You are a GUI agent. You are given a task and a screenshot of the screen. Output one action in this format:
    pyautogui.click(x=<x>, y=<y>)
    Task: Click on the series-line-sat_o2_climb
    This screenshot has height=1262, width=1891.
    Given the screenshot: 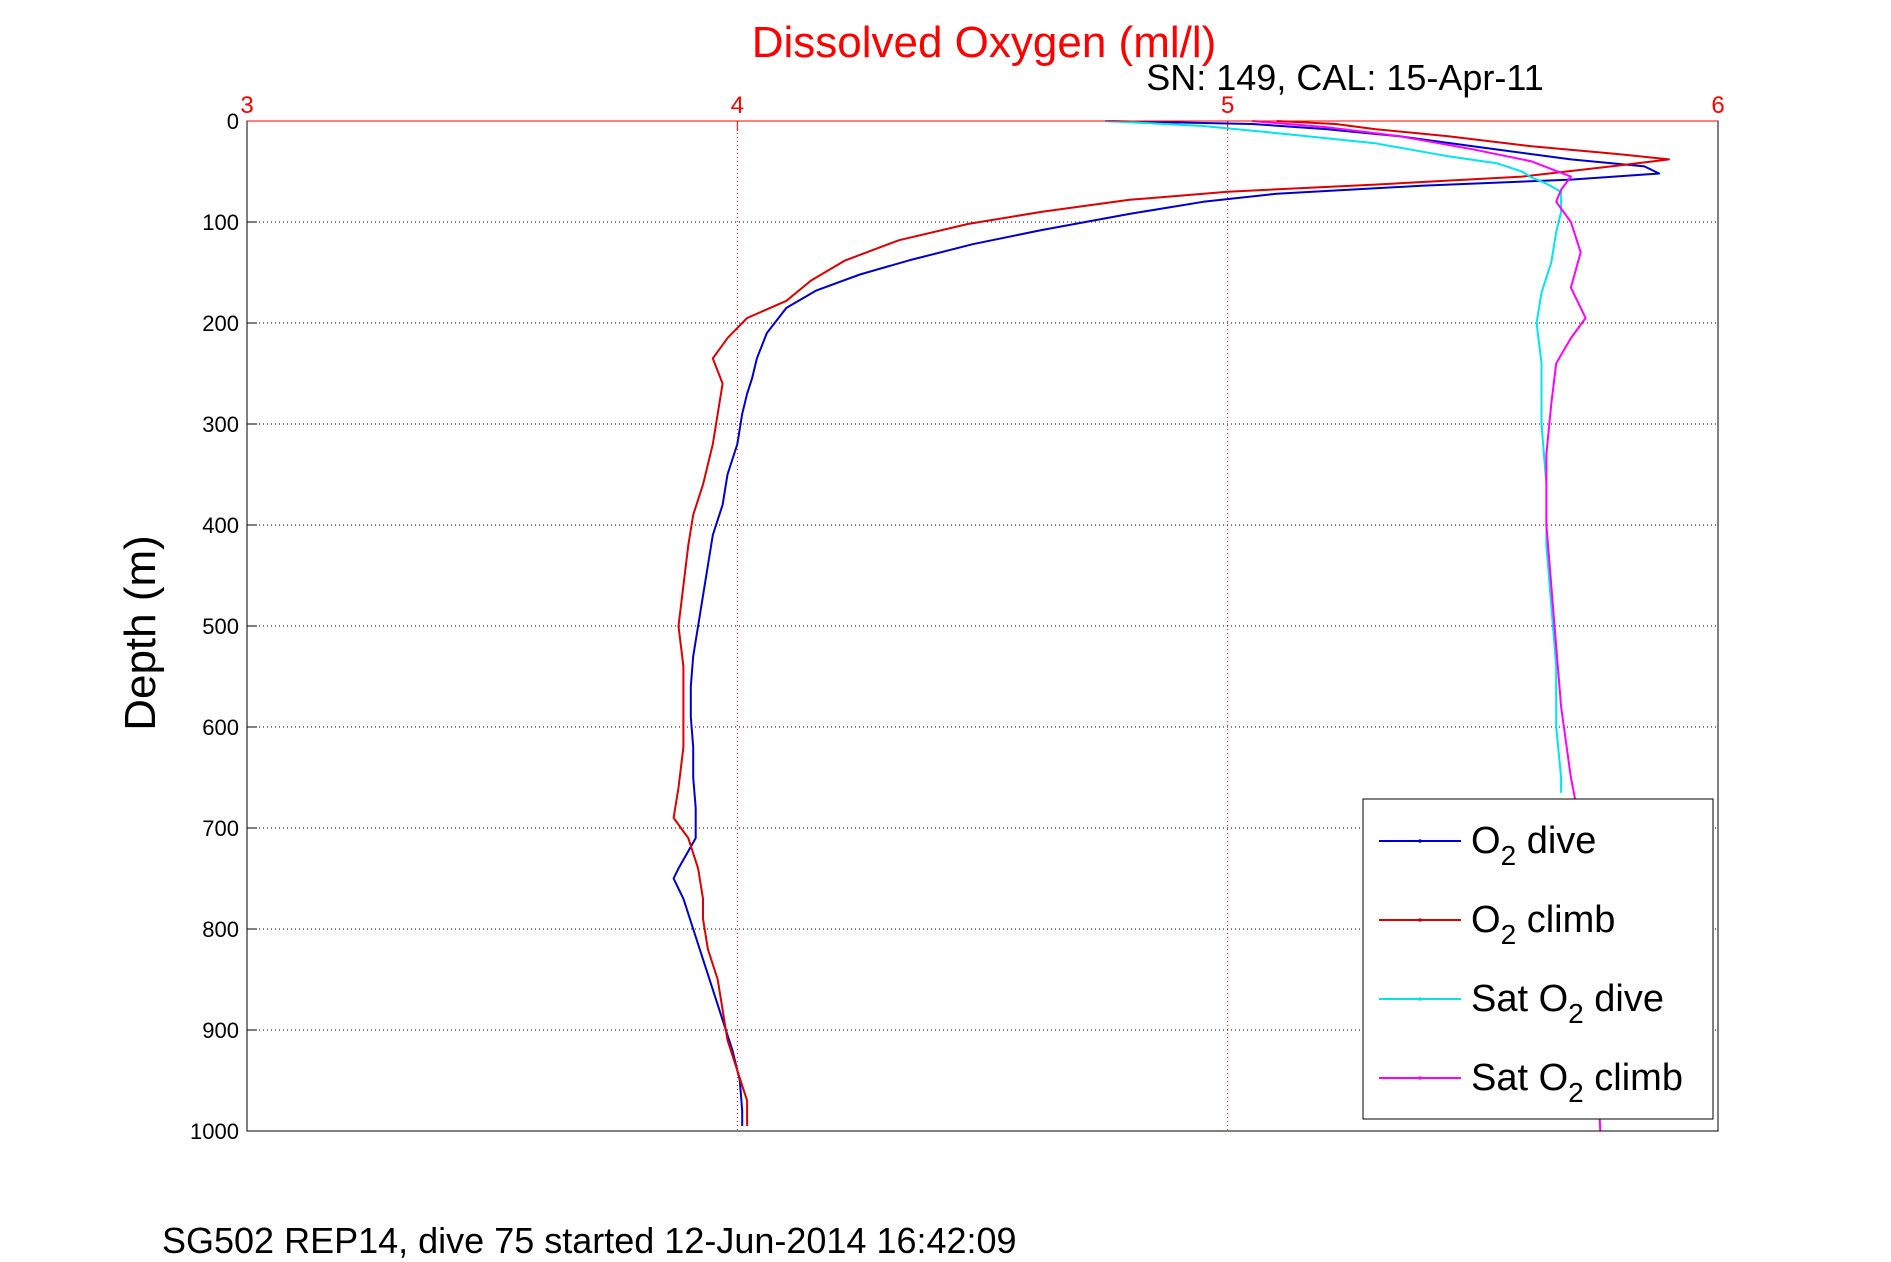 What is the action you would take?
    pyautogui.click(x=1427, y=626)
    